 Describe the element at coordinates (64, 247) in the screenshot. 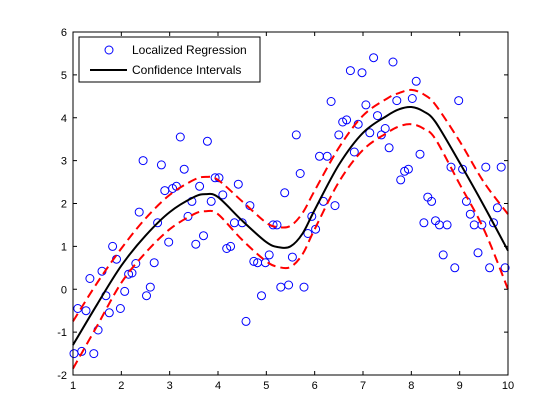

I see `y-tick-label: 1` at that location.